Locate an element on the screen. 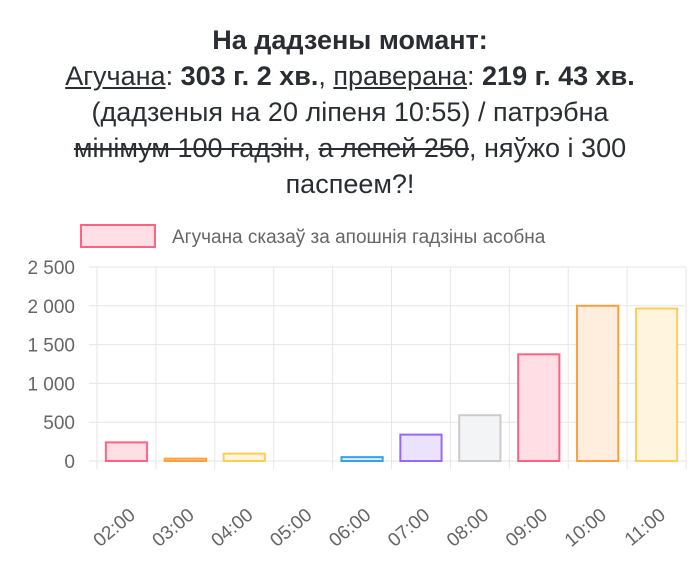 Image resolution: width=700 pixels, height=577 pixels. y-tick-label: 2 500 is located at coordinates (51, 268).